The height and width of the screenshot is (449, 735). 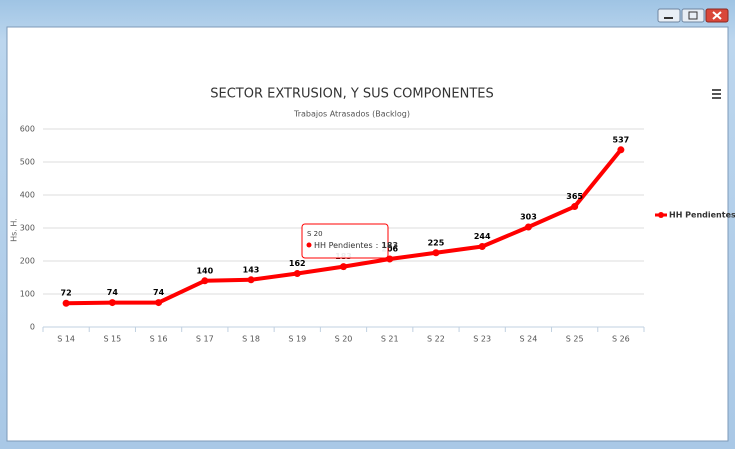 I want to click on x-tick-label: S 15, so click(x=112, y=339).